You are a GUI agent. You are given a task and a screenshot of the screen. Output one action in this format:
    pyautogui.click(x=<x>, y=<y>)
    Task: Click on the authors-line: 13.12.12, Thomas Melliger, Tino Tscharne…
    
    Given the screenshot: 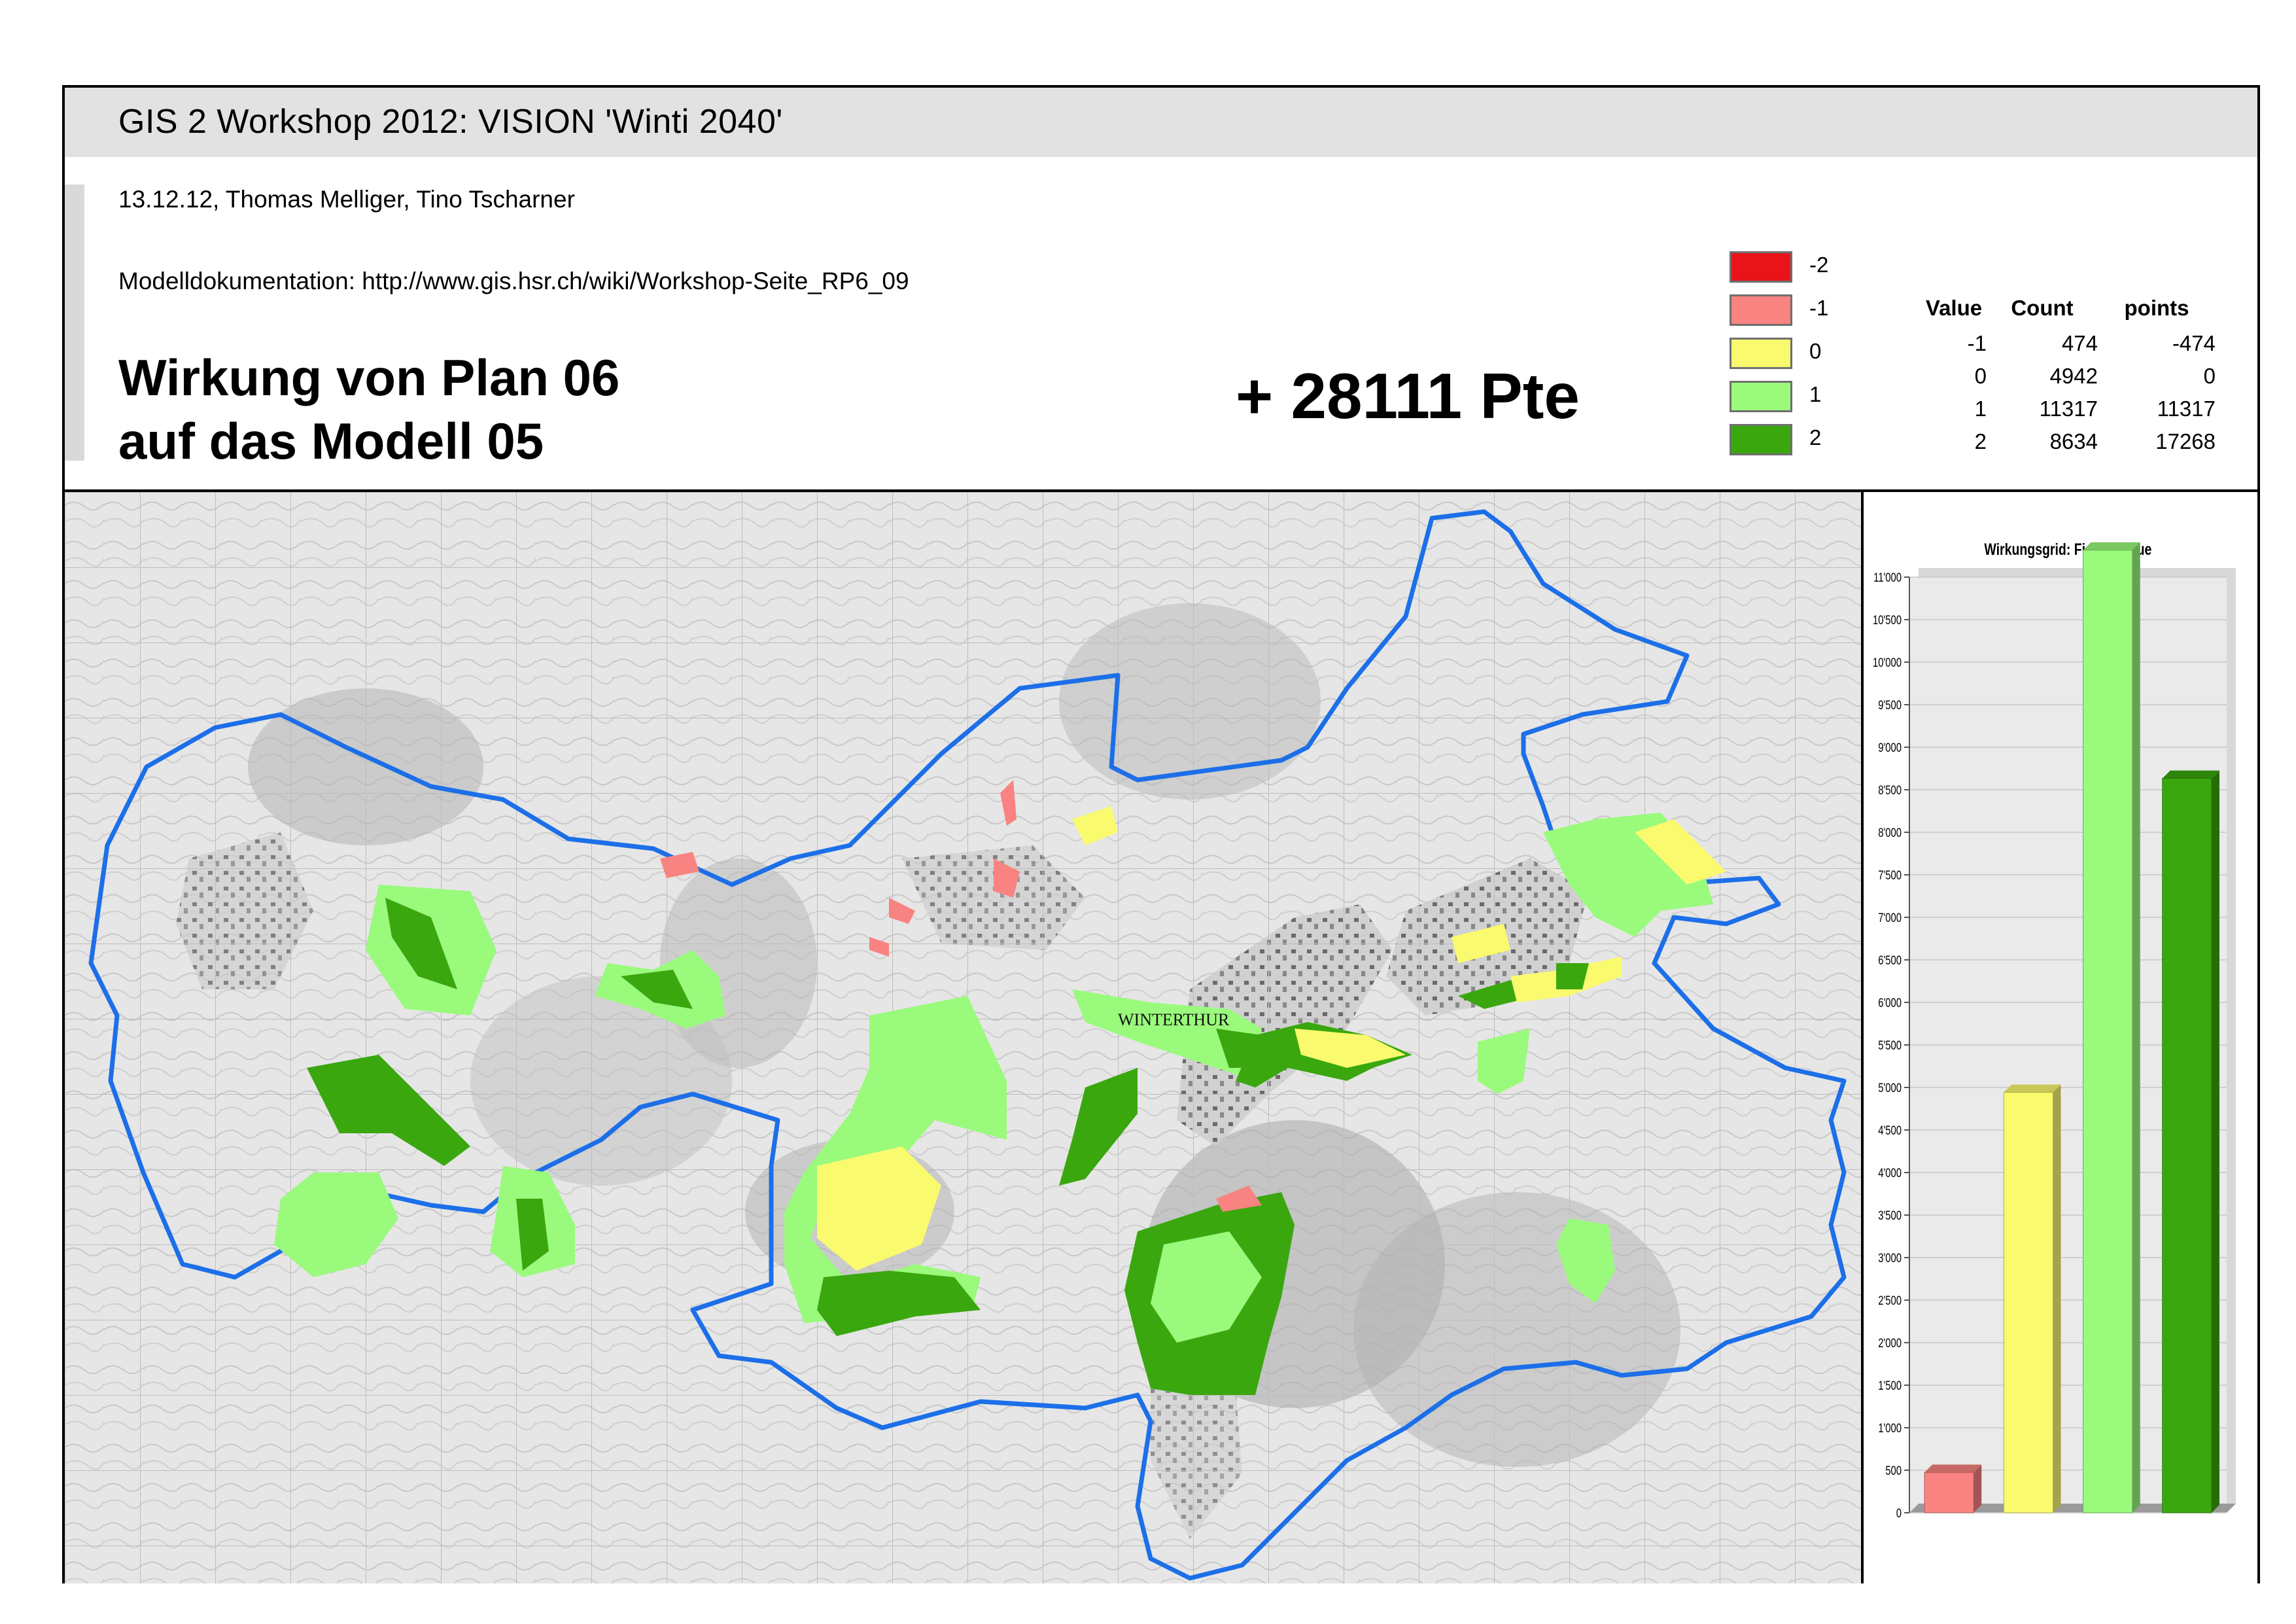 What is the action you would take?
    pyautogui.click(x=346, y=199)
    